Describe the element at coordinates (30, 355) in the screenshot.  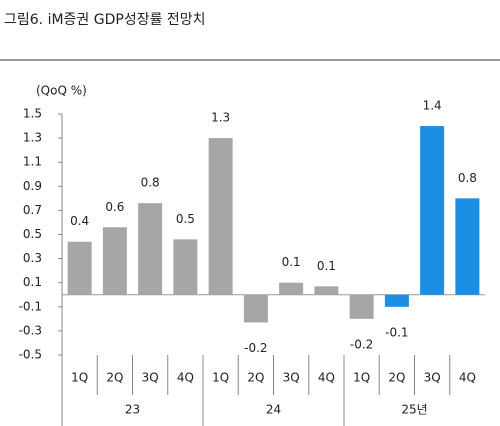
I see `y-tick-label: -0.5` at that location.